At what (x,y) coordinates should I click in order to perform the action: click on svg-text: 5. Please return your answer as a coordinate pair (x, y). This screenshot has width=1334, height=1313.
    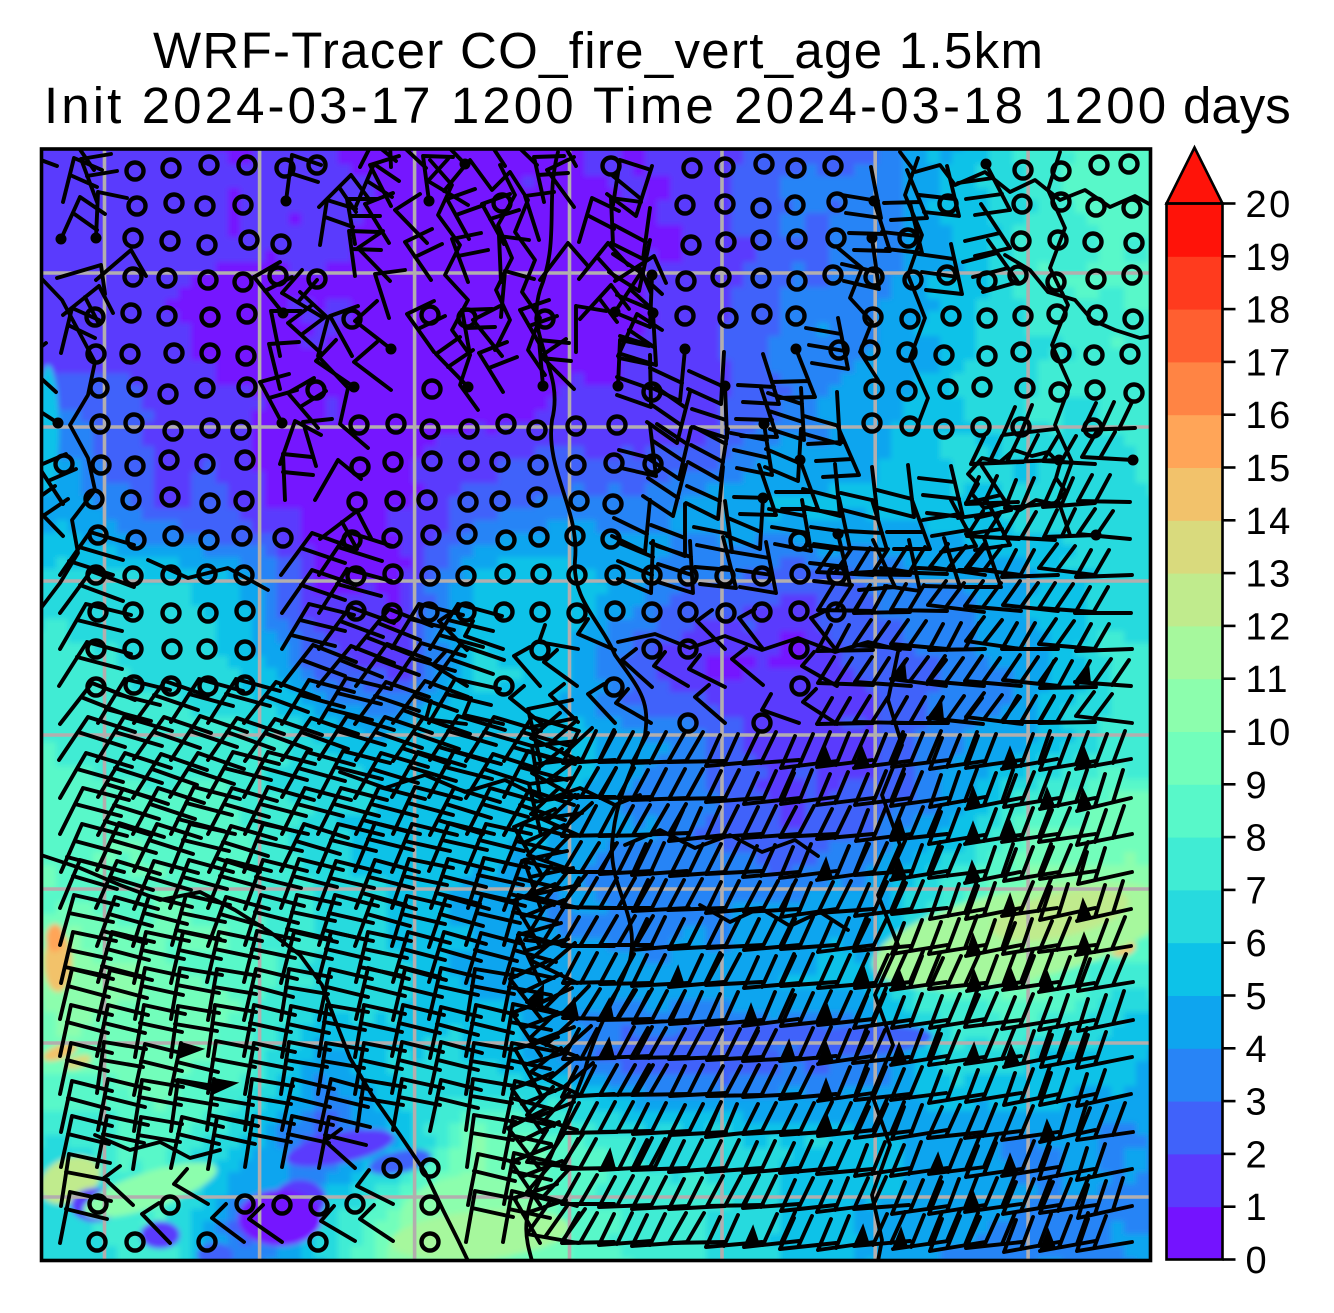
    Looking at the image, I should click on (1258, 997).